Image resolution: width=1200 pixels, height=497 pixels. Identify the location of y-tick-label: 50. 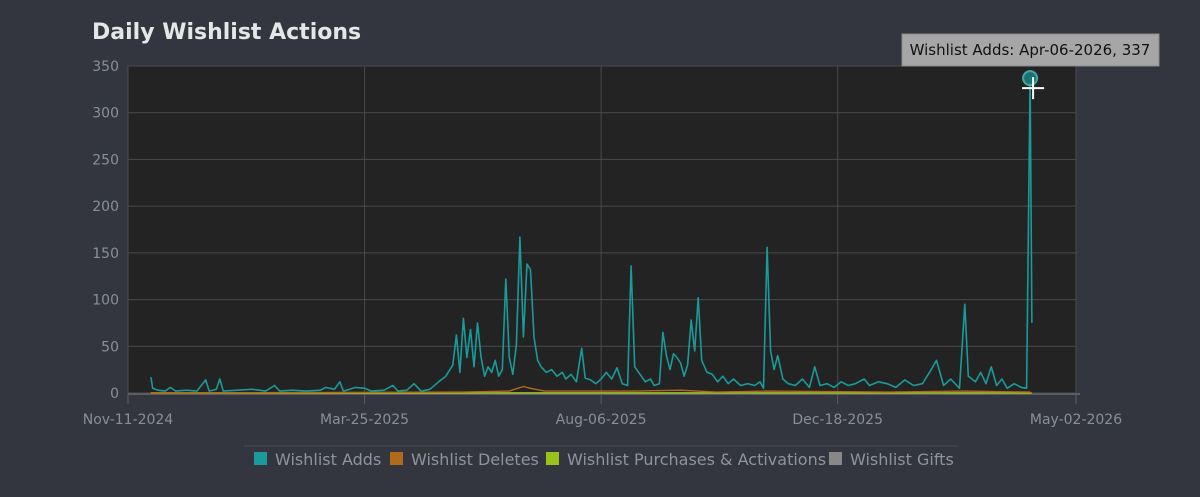
(110, 347).